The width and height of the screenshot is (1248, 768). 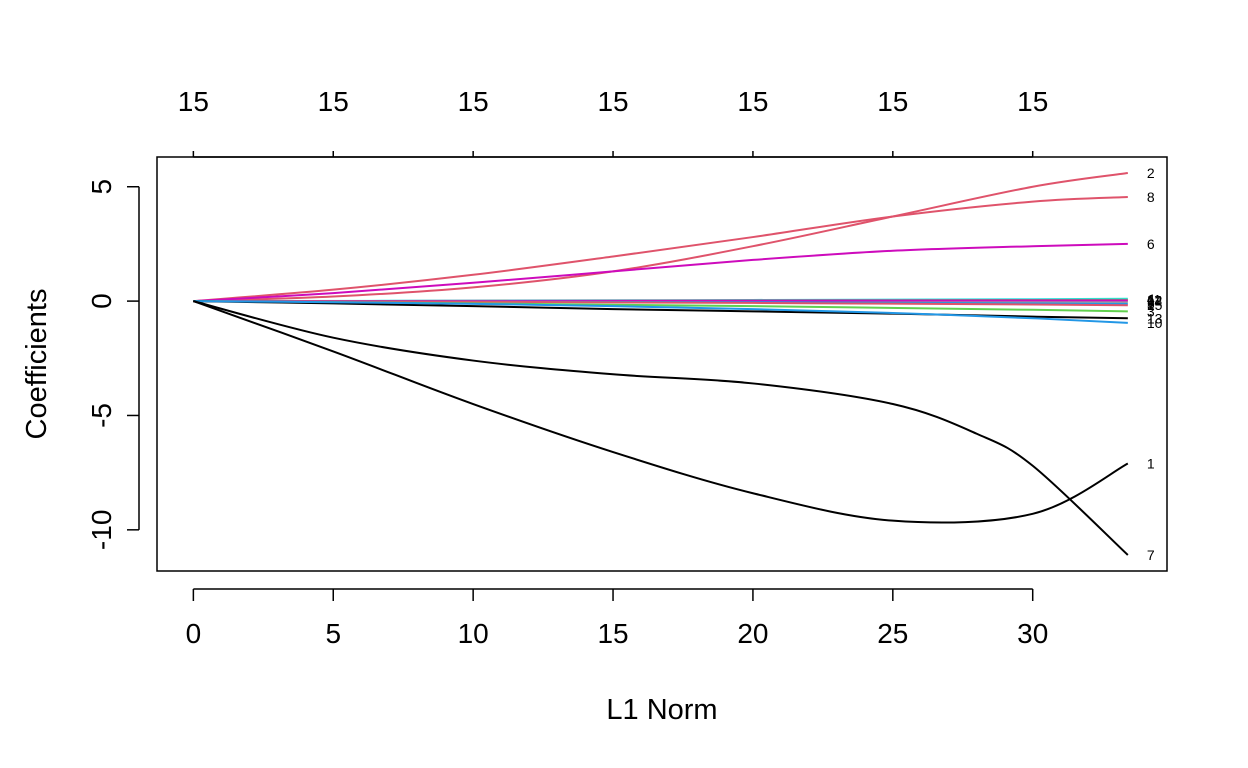 What do you see at coordinates (333, 633) in the screenshot?
I see `x-tick-label: 5` at bounding box center [333, 633].